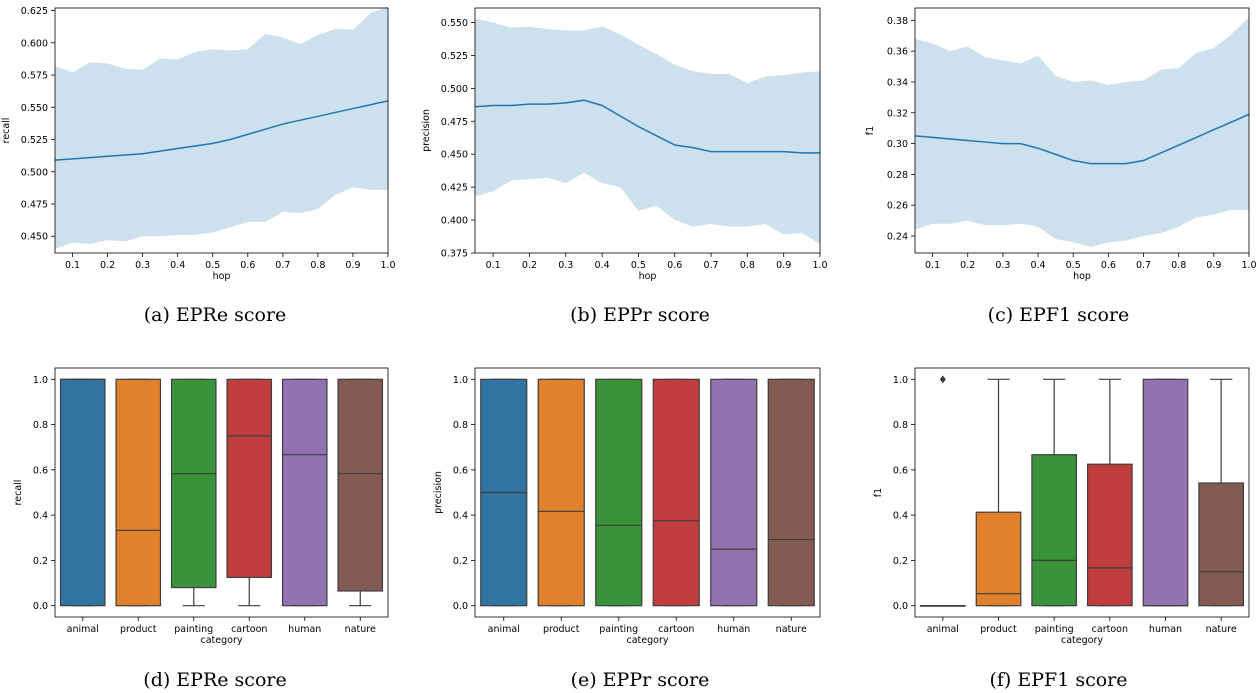 This screenshot has height=693, width=1257. What do you see at coordinates (733, 629) in the screenshot?
I see `x-tick-label: human` at bounding box center [733, 629].